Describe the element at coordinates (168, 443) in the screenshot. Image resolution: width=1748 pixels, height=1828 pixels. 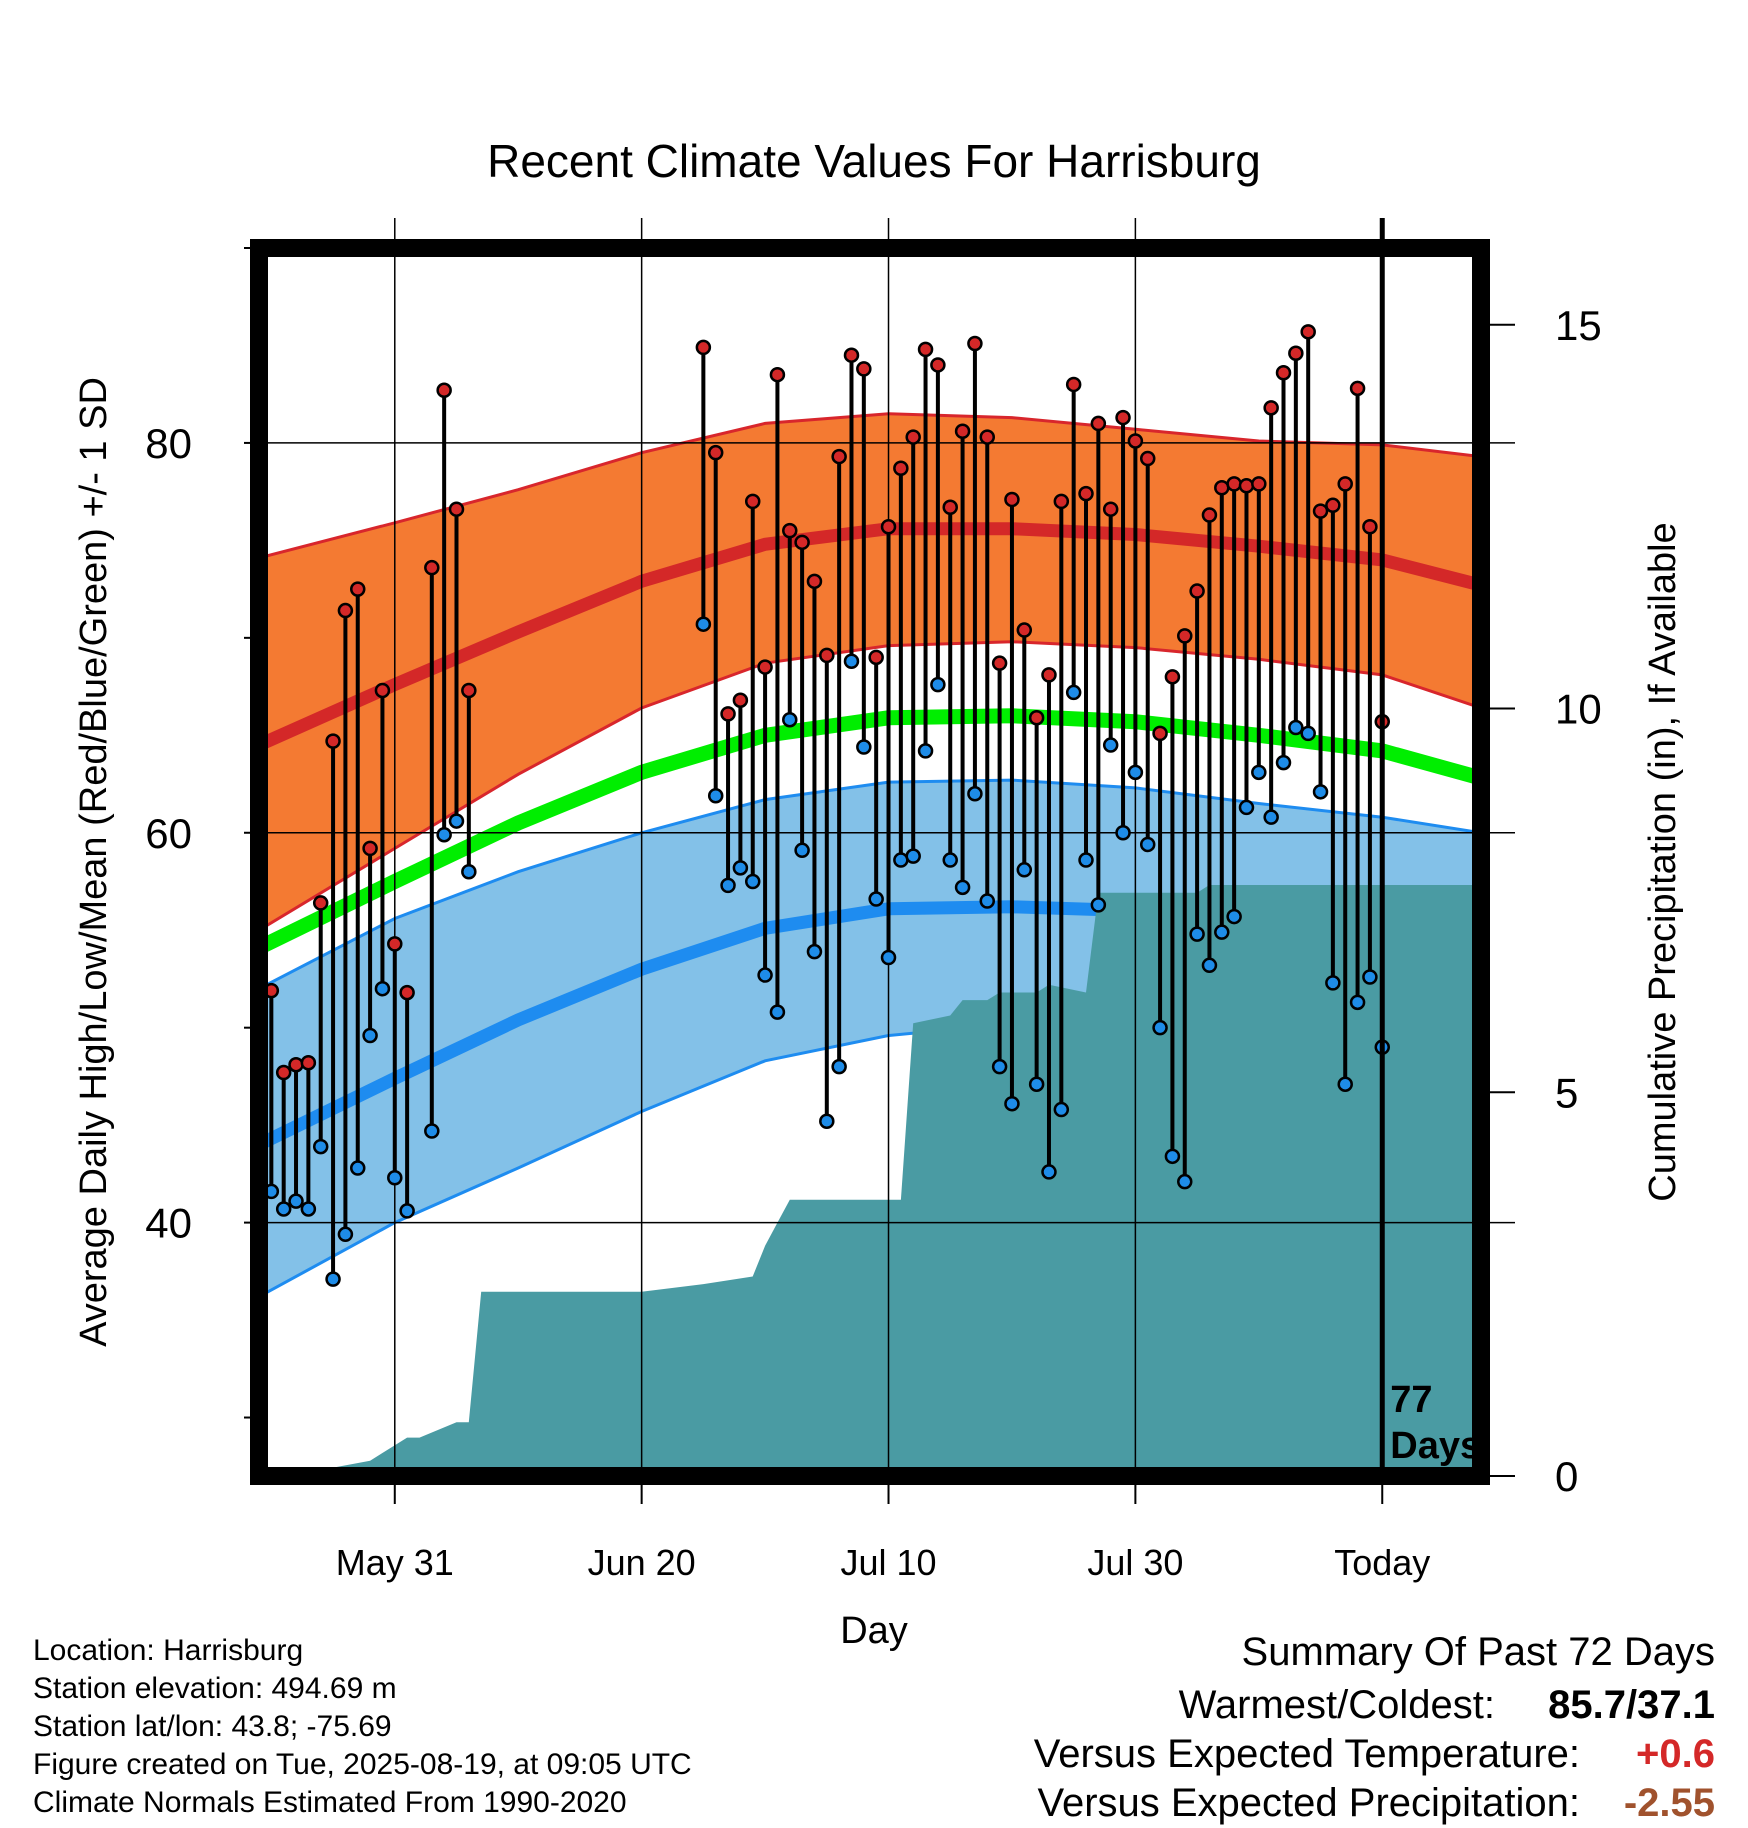
I see `y-left-tick-label: 80` at that location.